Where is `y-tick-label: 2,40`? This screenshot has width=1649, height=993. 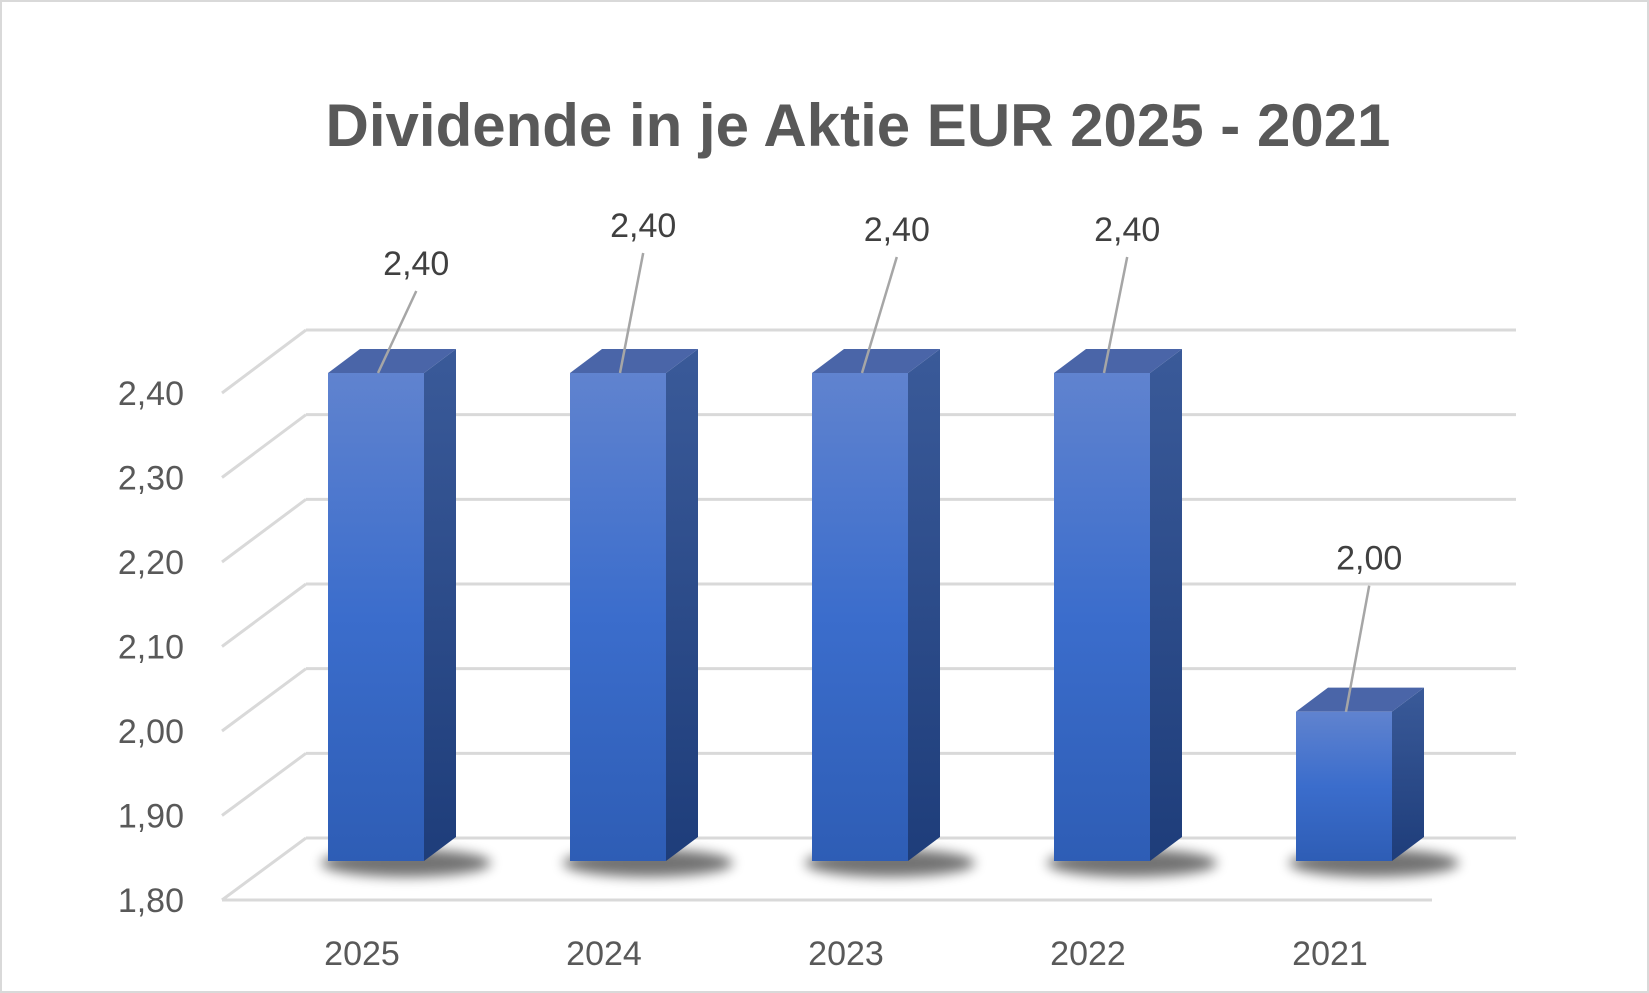
y-tick-label: 2,40 is located at coordinates (151, 394).